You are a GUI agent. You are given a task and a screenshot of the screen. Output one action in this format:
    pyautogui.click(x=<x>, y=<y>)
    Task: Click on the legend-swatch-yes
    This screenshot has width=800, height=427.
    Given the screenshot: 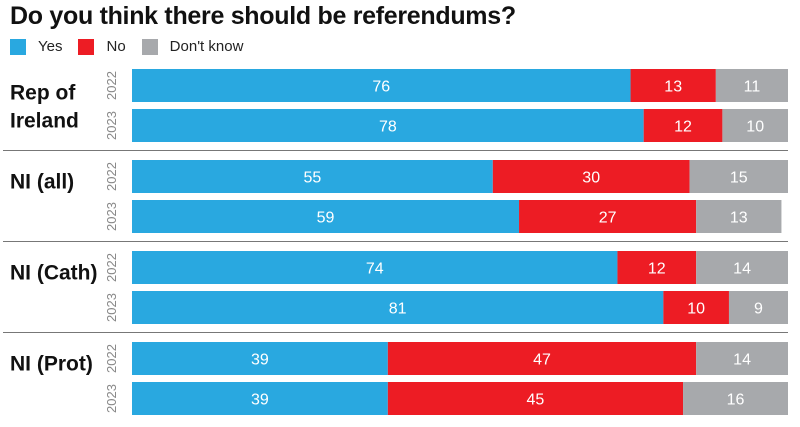 What is the action you would take?
    pyautogui.click(x=18, y=46)
    